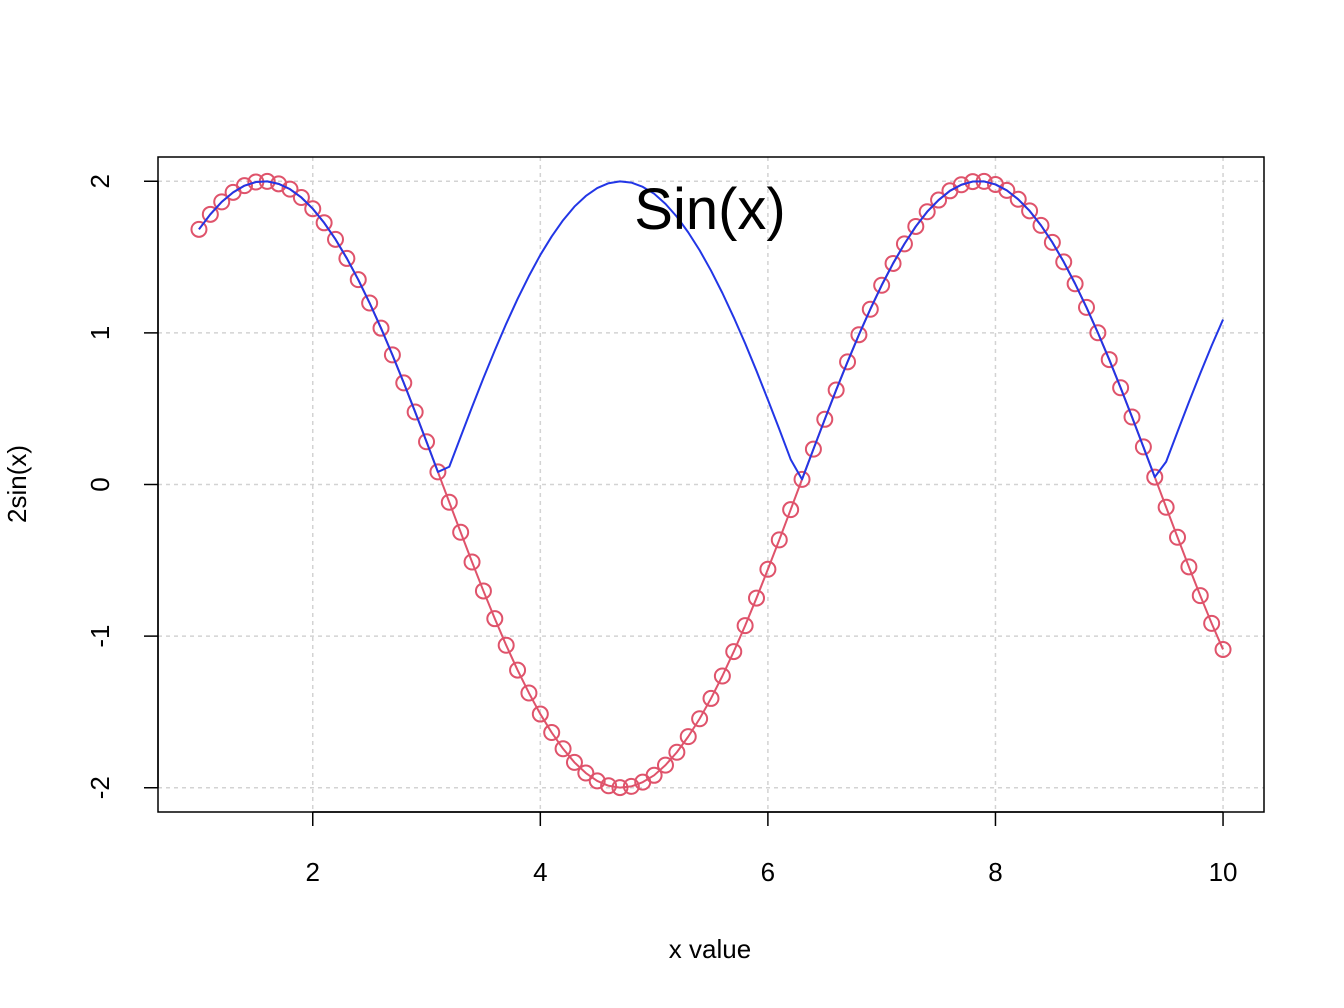 The height and width of the screenshot is (1008, 1344). Describe the element at coordinates (1223, 872) in the screenshot. I see `x-tick-label: 10` at that location.